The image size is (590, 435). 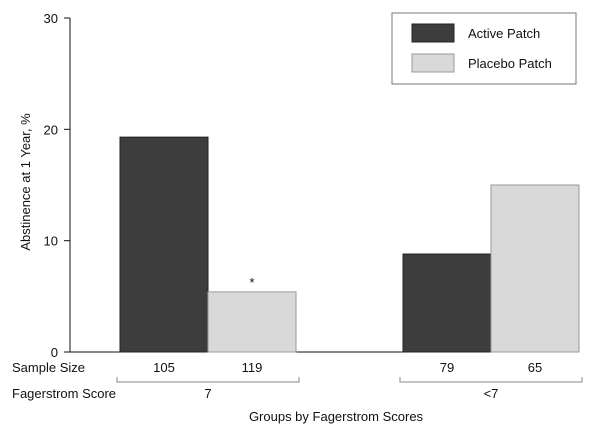 I want to click on y-tick-label: 0, so click(x=54, y=352).